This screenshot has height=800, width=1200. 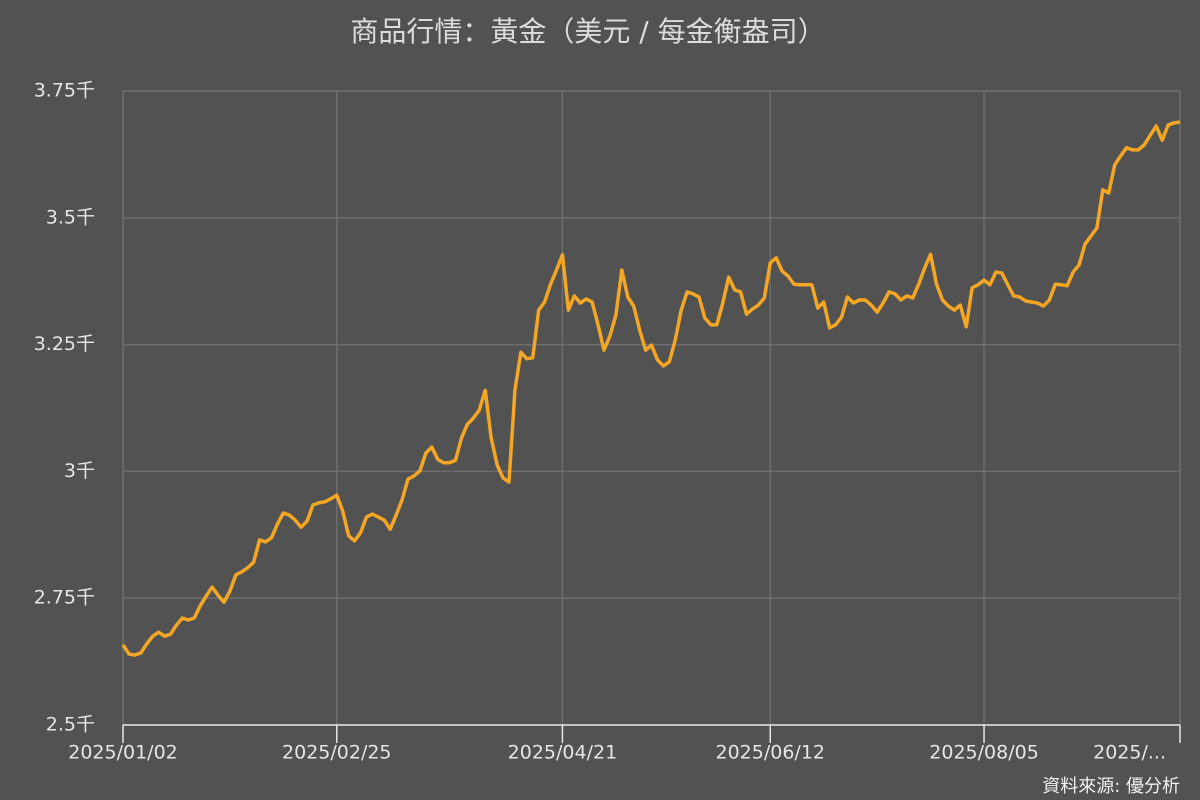 What do you see at coordinates (64, 598) in the screenshot?
I see `y-tick-label: 2.75千` at bounding box center [64, 598].